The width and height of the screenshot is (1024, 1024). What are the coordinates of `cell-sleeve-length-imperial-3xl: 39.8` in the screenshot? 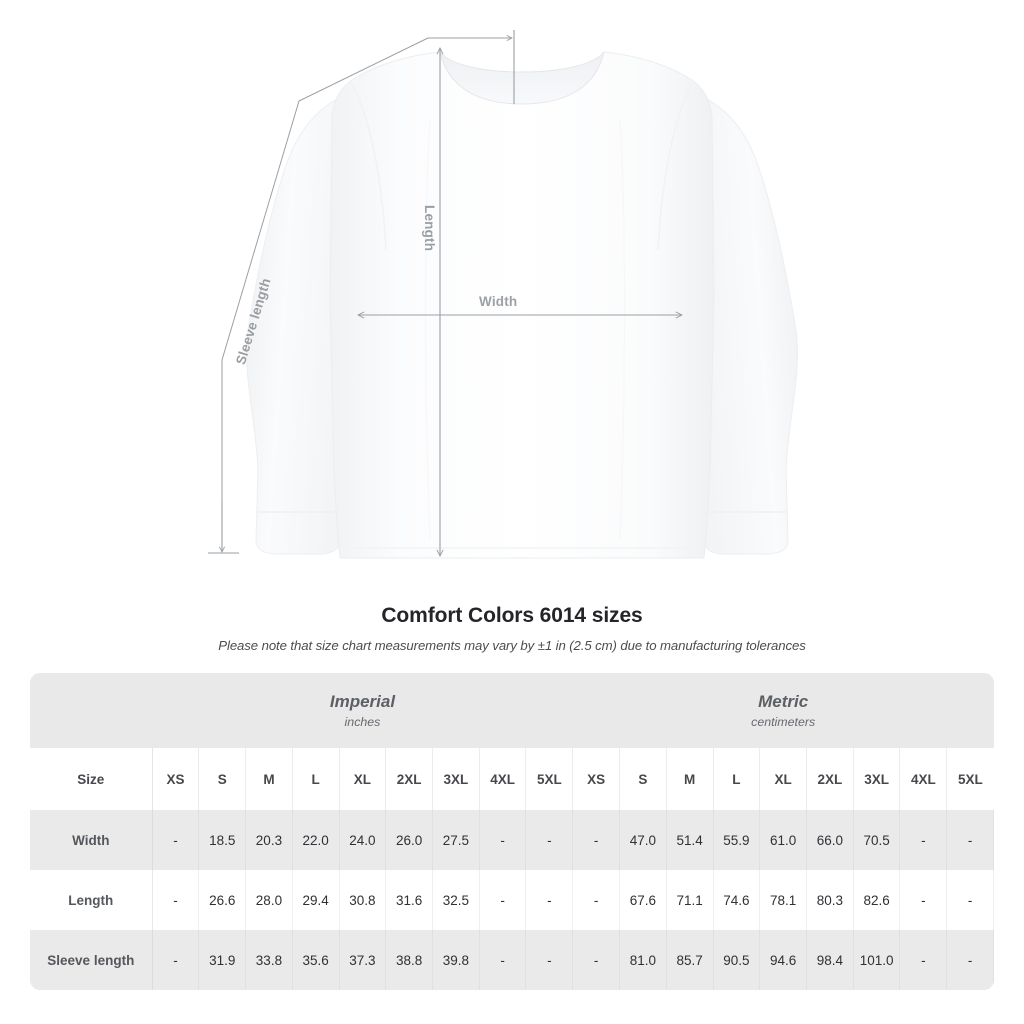 It's located at (456, 960).